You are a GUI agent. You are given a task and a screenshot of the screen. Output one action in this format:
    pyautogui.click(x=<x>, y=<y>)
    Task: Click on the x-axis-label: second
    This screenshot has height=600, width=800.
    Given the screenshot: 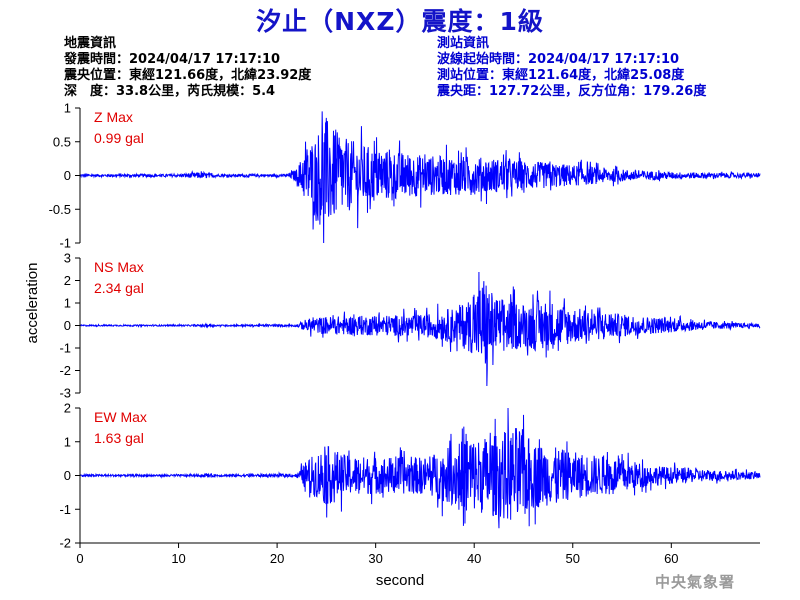 What is the action you would take?
    pyautogui.click(x=400, y=580)
    